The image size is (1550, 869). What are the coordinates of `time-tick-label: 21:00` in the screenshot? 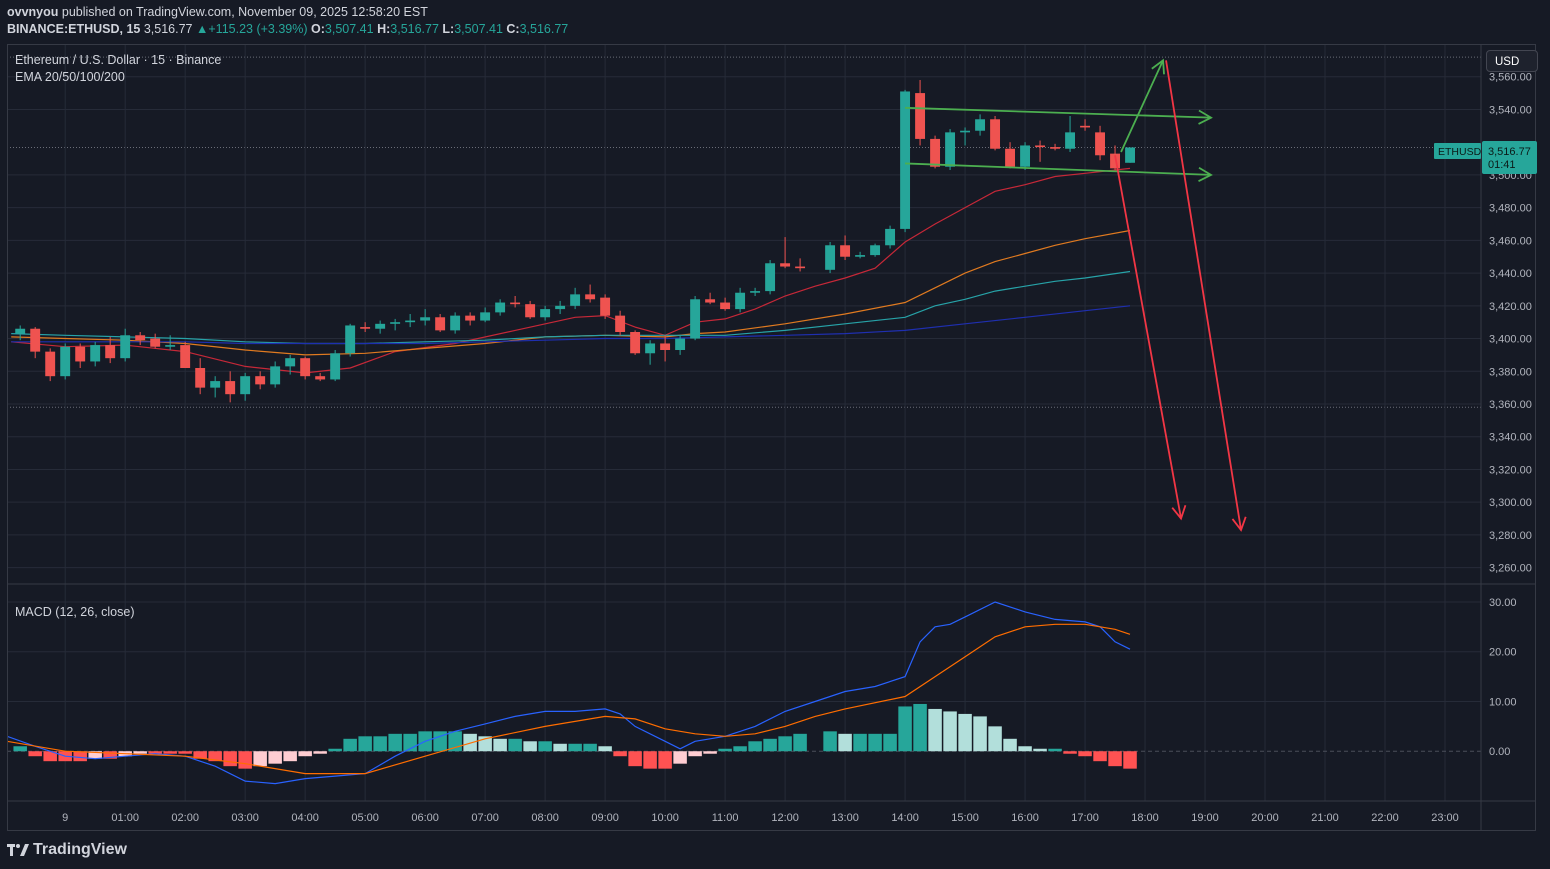 It's located at (1325, 818).